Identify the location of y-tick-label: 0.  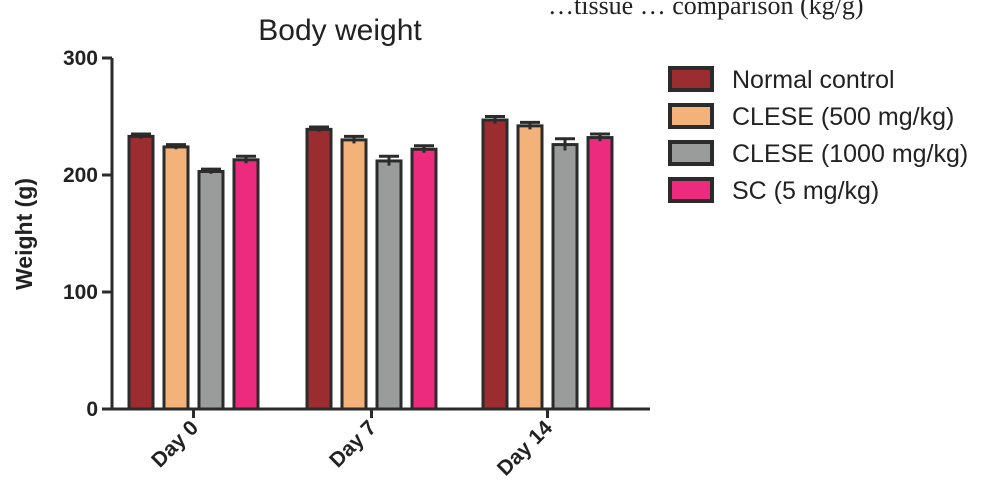
(92, 409).